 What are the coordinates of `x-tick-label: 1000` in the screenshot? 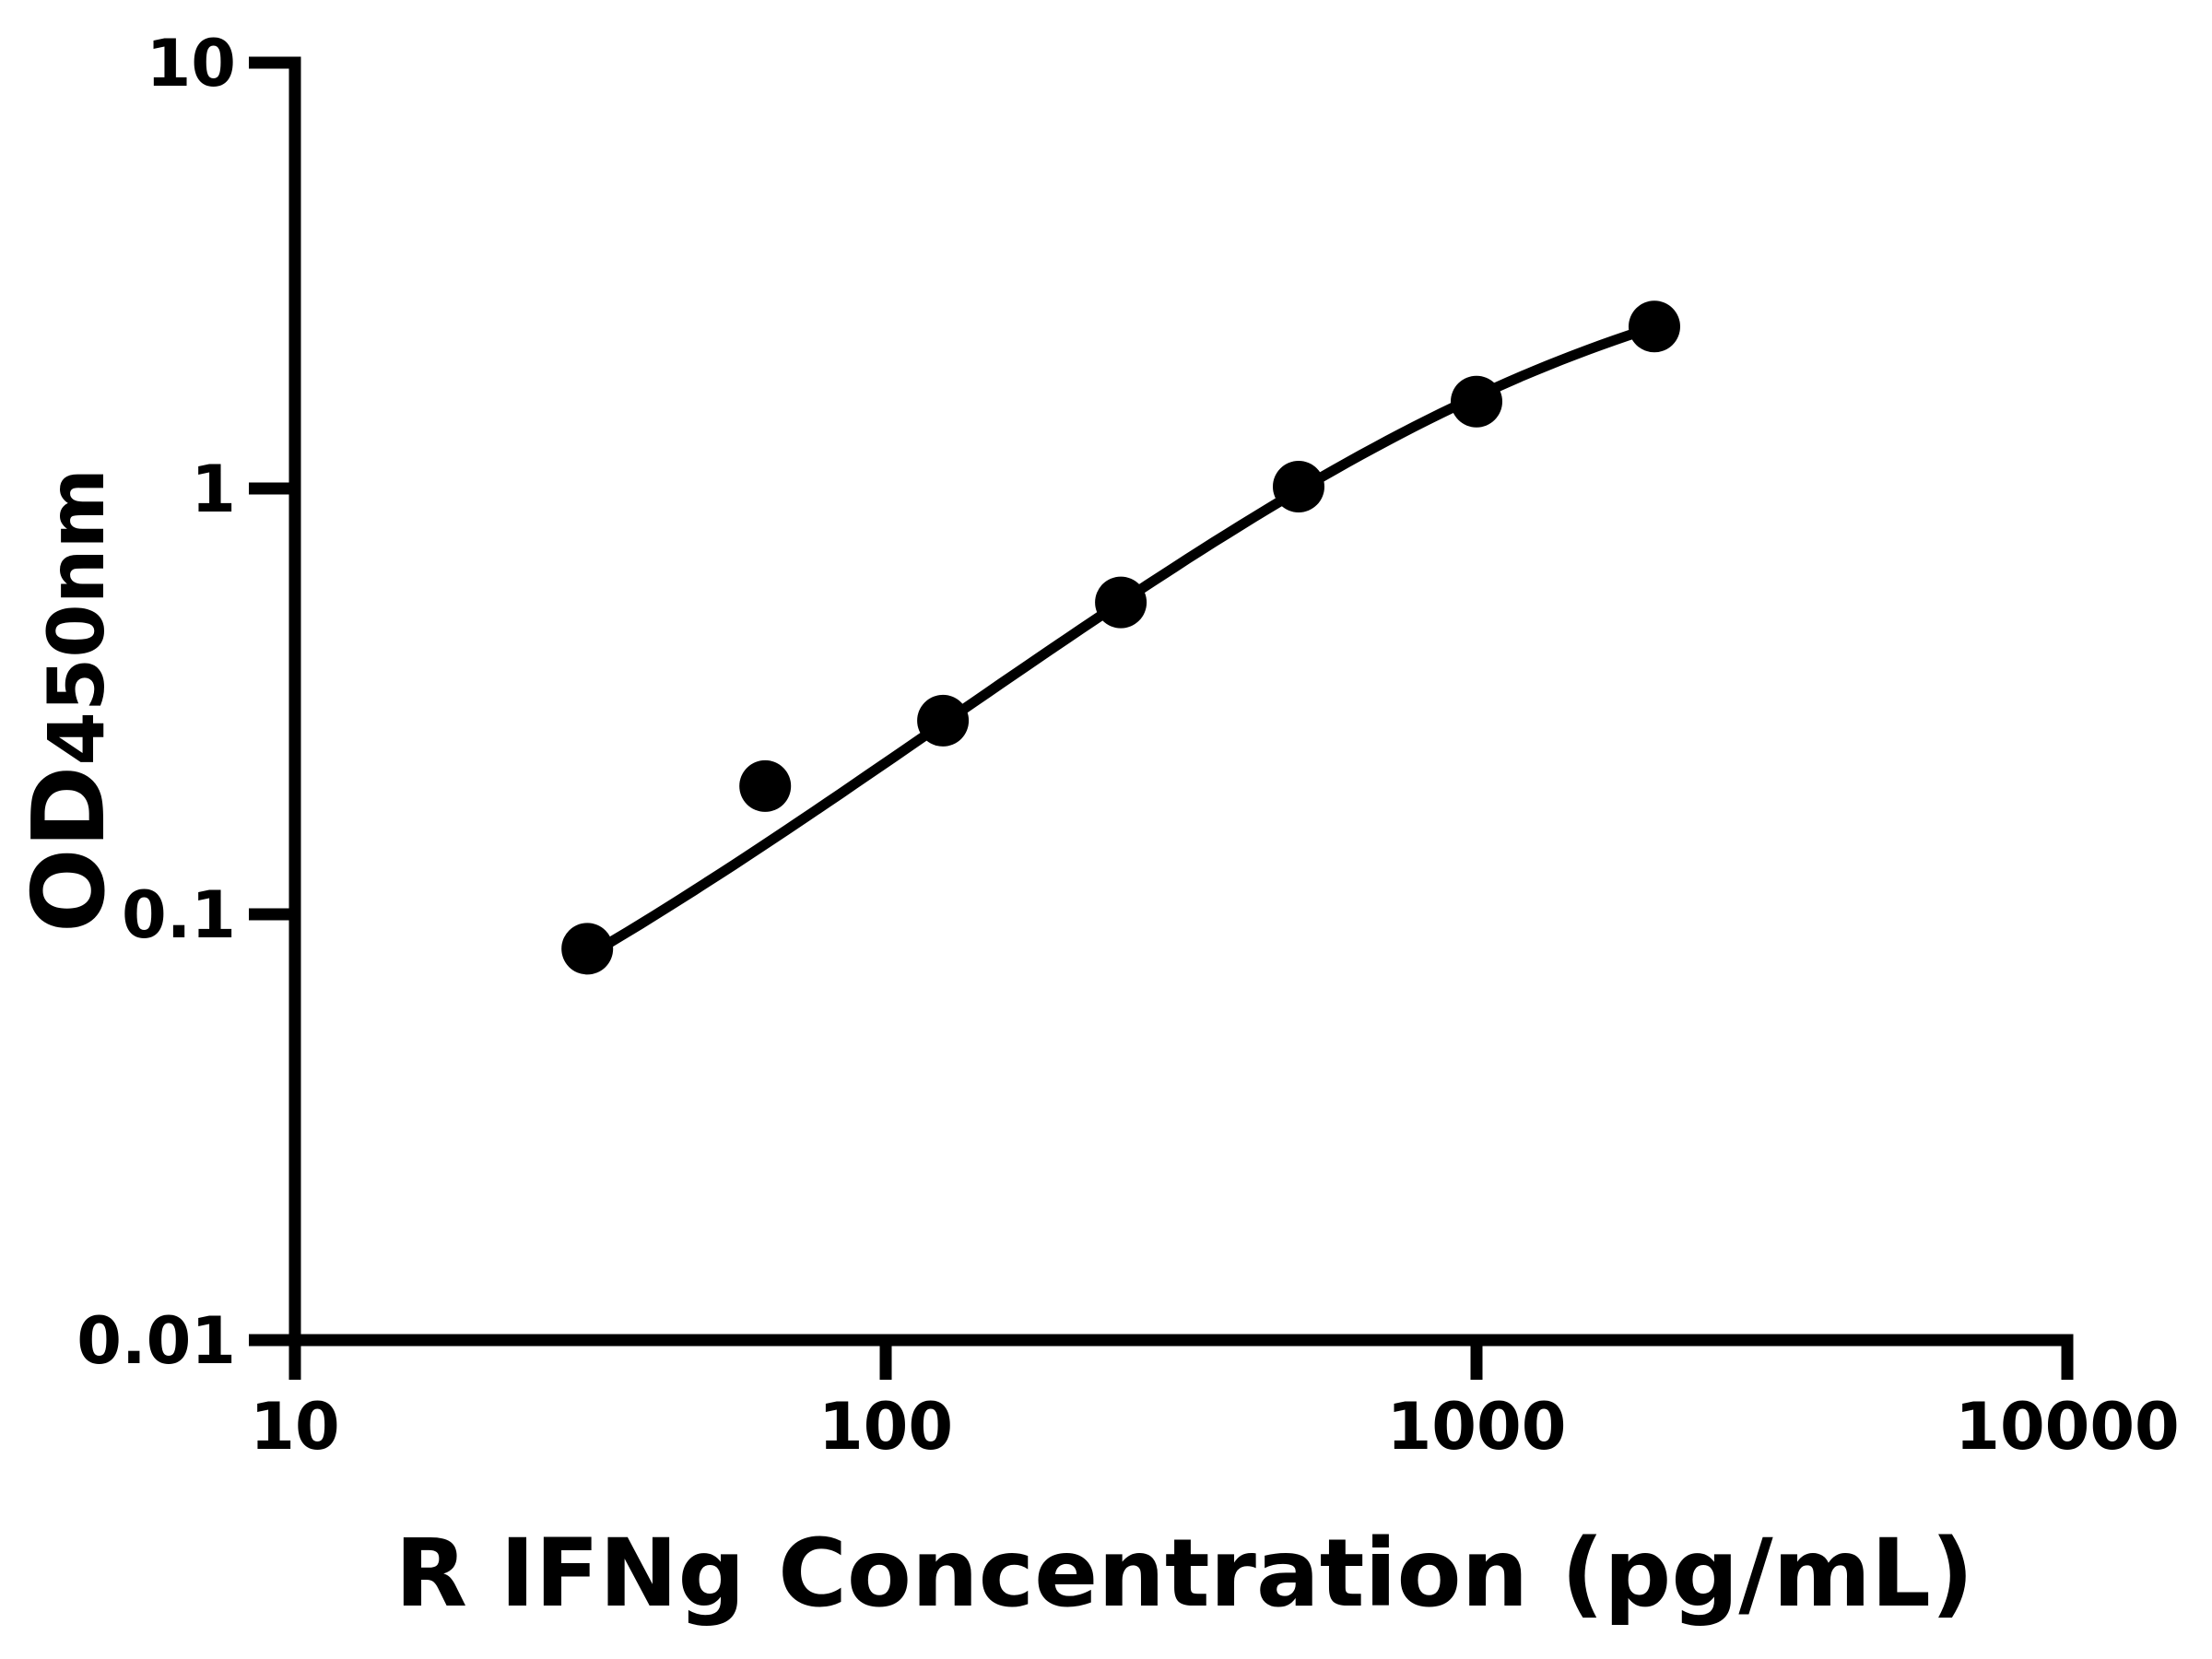 It's located at (1477, 1427).